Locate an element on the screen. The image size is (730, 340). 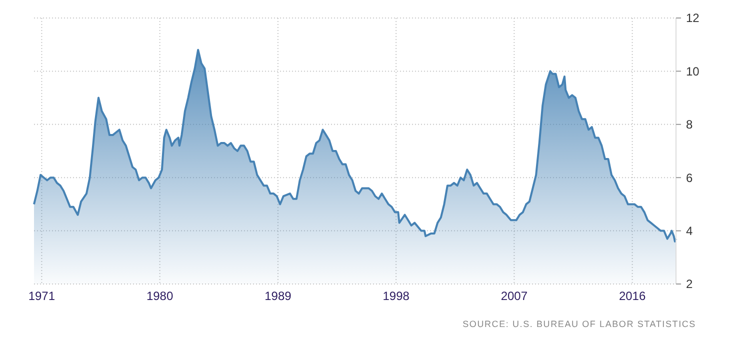
x-tick-label: 1998 is located at coordinates (396, 296).